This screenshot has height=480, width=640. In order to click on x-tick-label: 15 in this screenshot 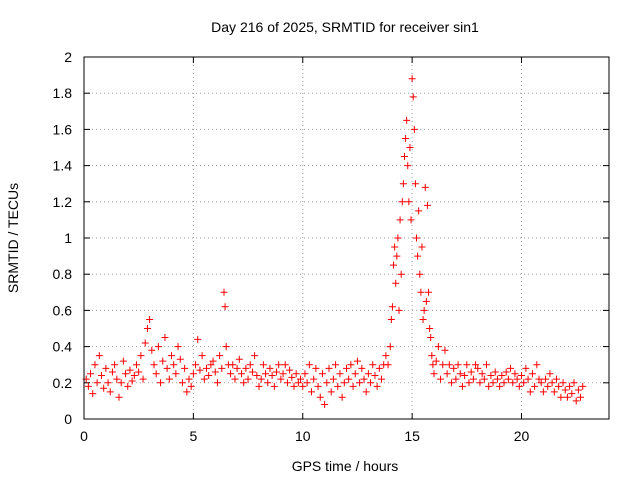, I will do `click(412, 436)`.